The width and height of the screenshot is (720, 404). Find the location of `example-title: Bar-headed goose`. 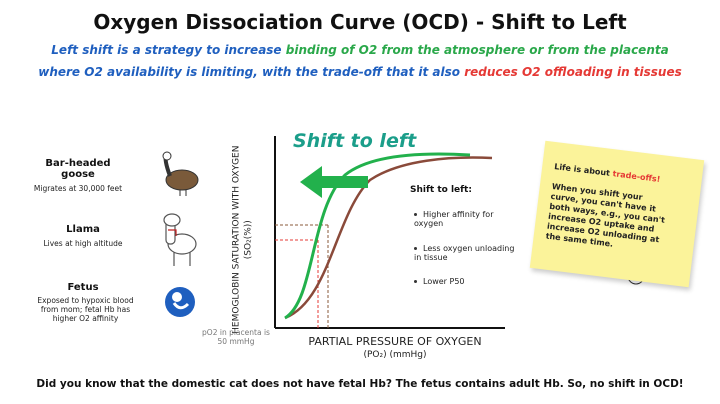

example-title: Bar-headed goose is located at coordinates (78, 169).